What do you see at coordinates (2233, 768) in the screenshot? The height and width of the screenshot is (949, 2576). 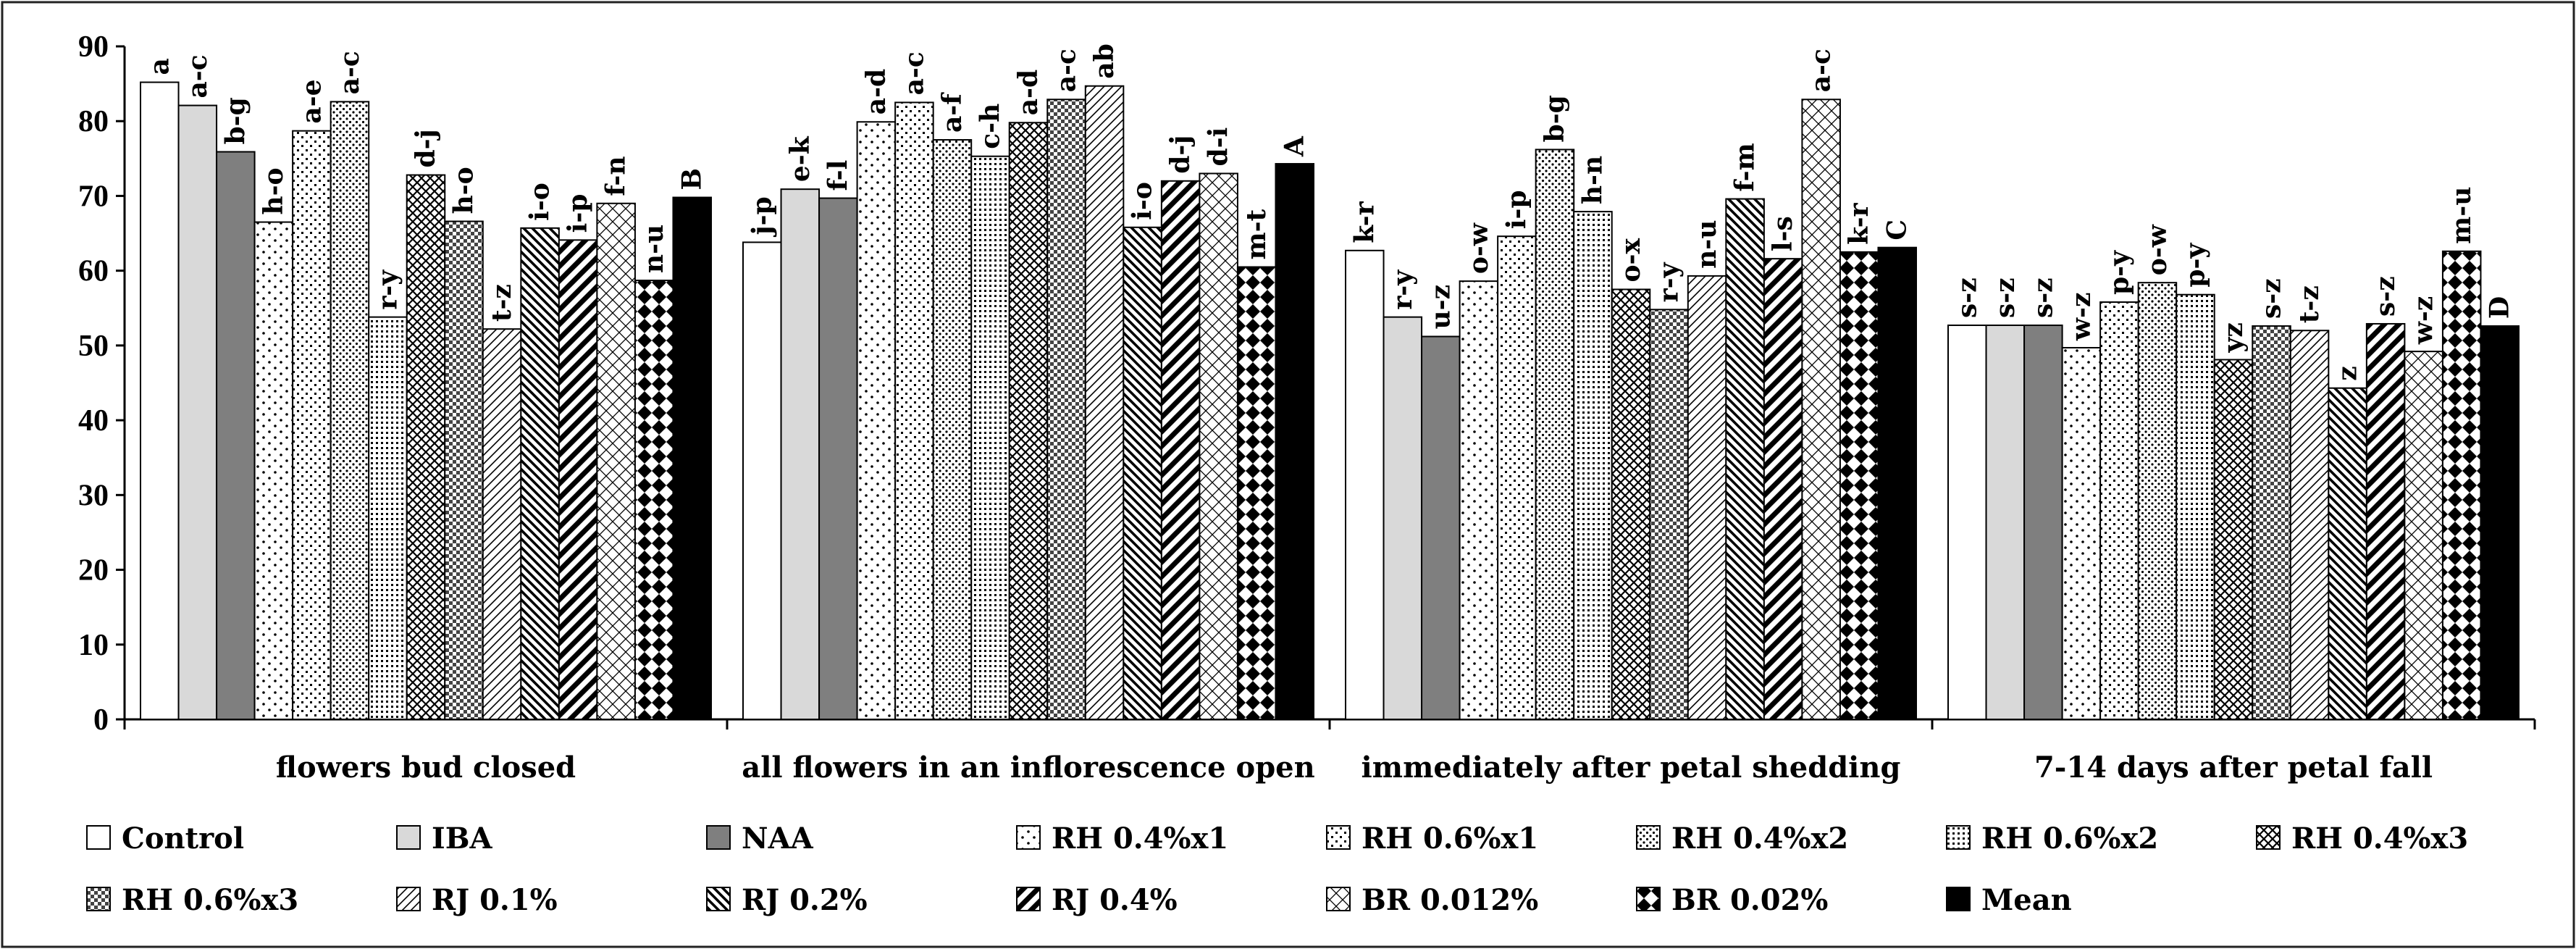 I see `category-label: 7-14 days after petal fall` at bounding box center [2233, 768].